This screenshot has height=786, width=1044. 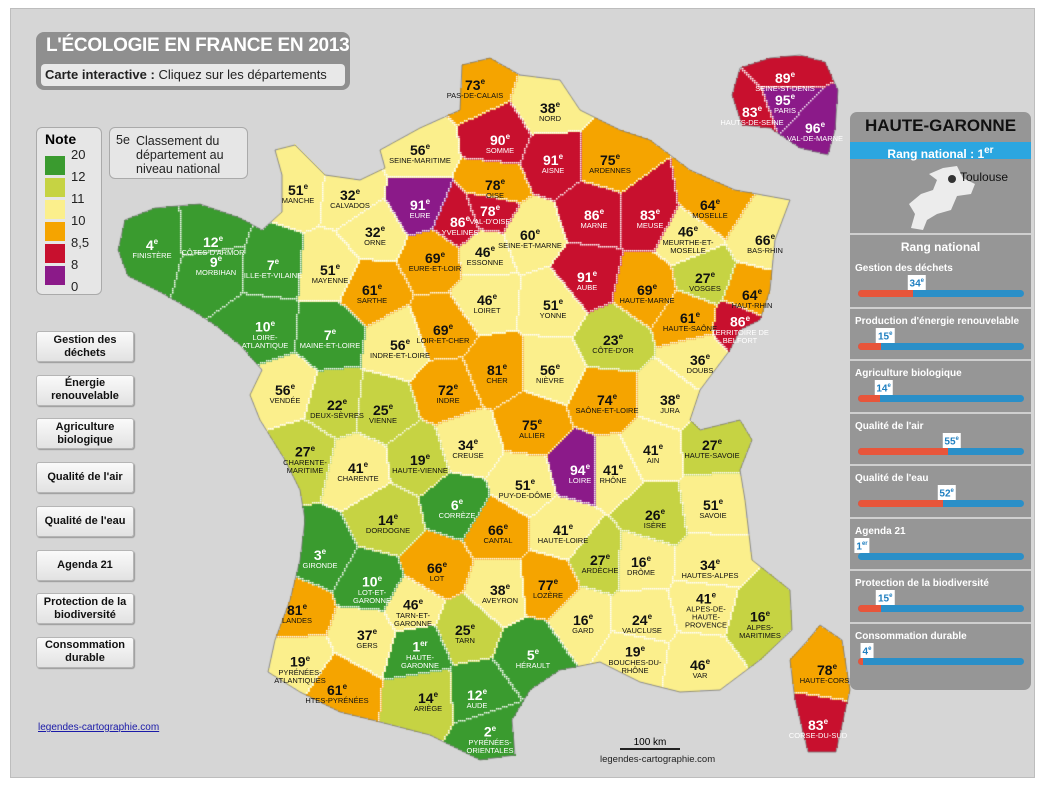 I want to click on criterion-button: Énergie renouvelable, so click(x=85, y=390).